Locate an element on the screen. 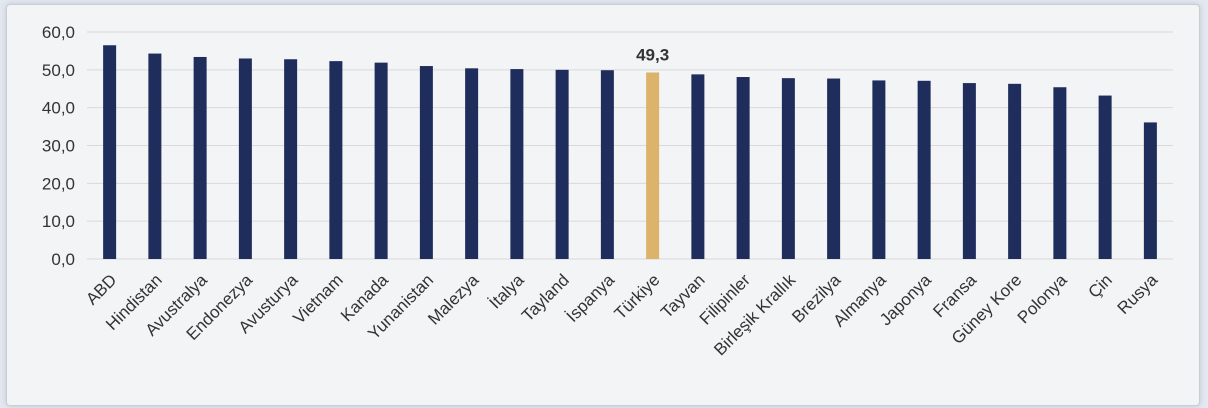  category-label: Tayland is located at coordinates (545, 297).